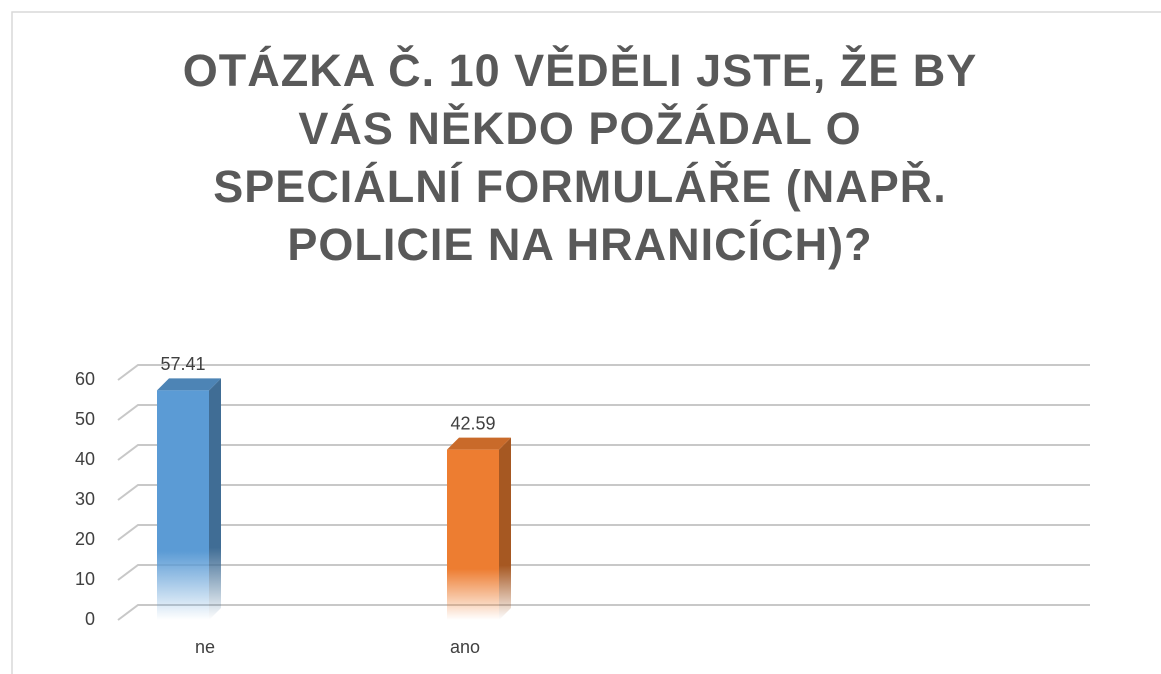  Describe the element at coordinates (90, 619) in the screenshot. I see `y-tick-label: 0` at that location.